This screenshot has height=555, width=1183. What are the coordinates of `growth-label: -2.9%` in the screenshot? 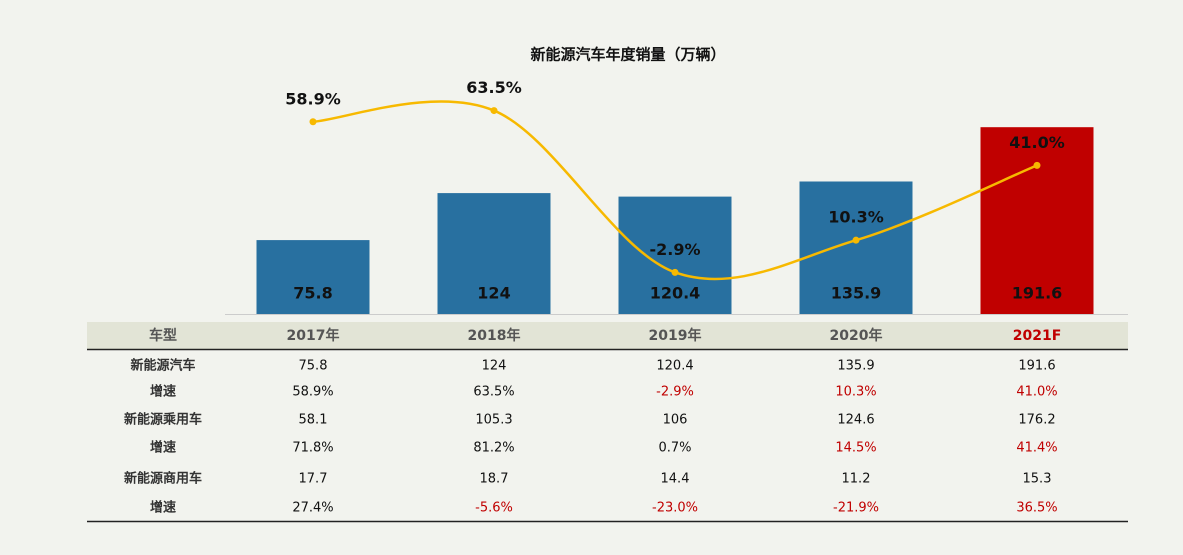 It's located at (674, 249).